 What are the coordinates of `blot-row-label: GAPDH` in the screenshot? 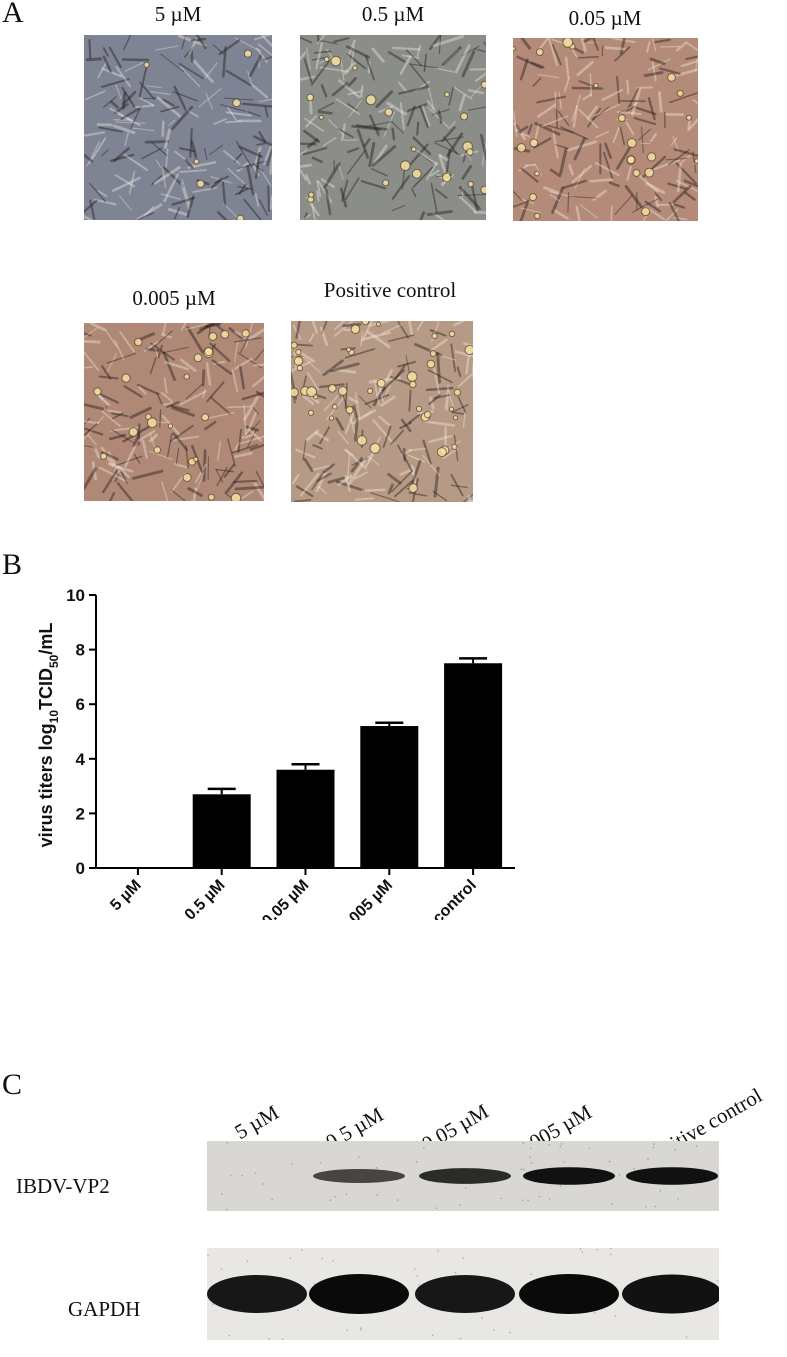 It's located at (104, 1309).